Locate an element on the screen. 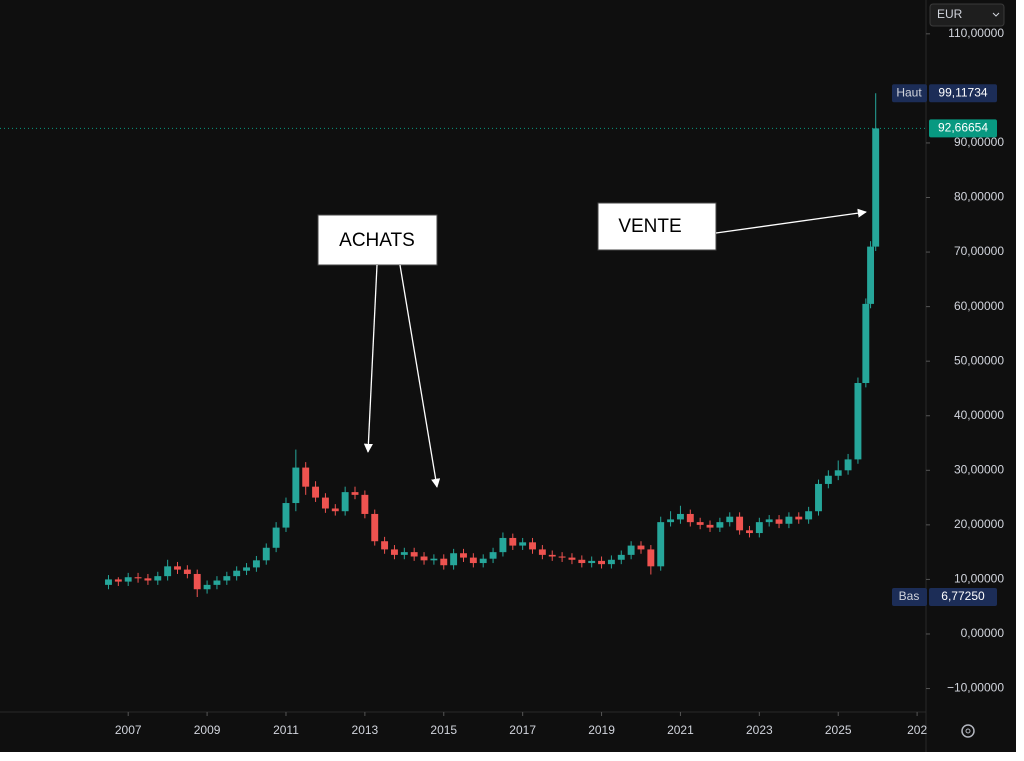 The width and height of the screenshot is (1024, 761). y-tick-label: 50,00000 is located at coordinates (979, 360).